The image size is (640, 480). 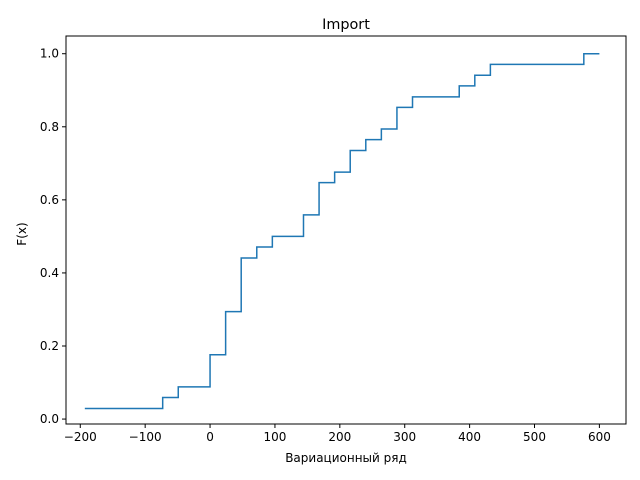 I want to click on x-tick-label: 400, so click(x=469, y=437).